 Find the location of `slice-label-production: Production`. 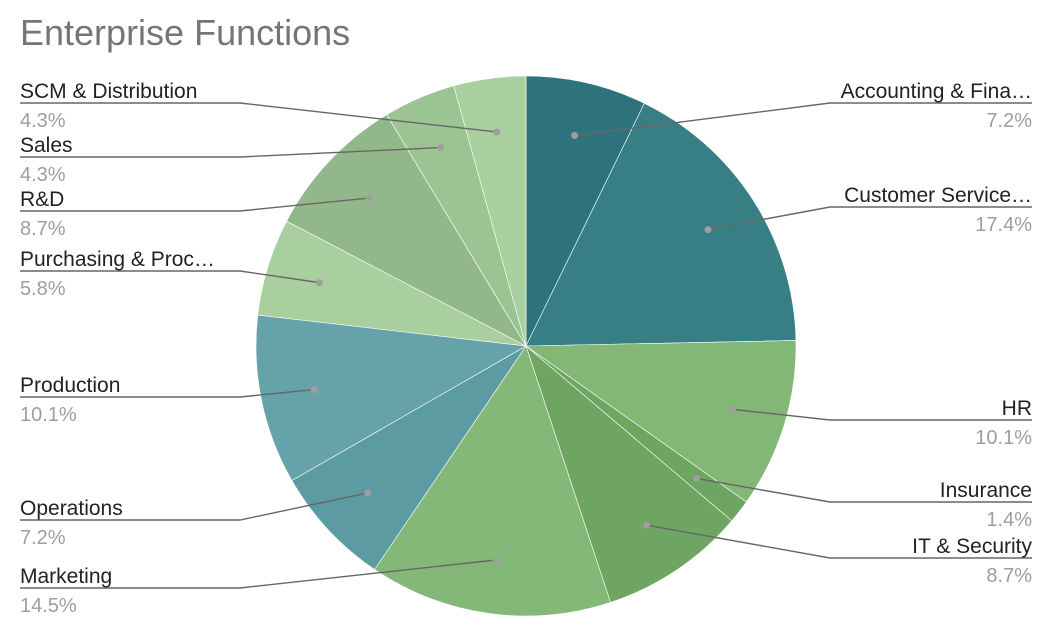

slice-label-production: Production is located at coordinates (70, 385).